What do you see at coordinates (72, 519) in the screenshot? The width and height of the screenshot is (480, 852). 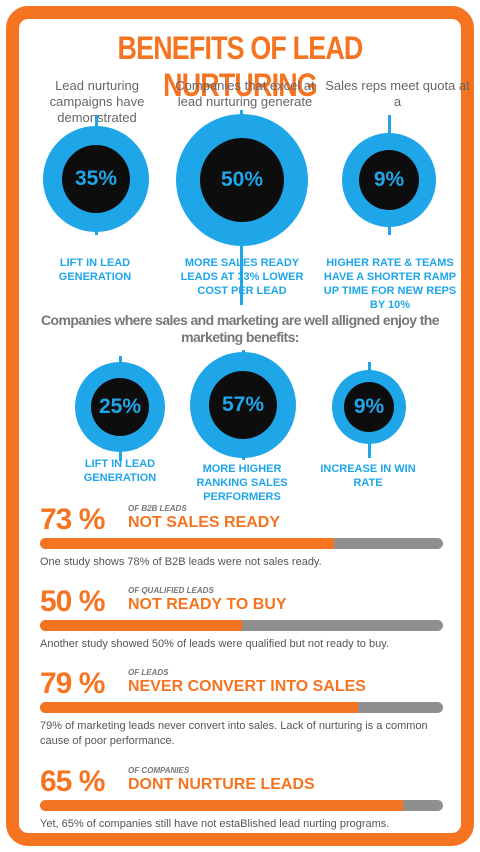 I see `stat-percent: 73 %` at bounding box center [72, 519].